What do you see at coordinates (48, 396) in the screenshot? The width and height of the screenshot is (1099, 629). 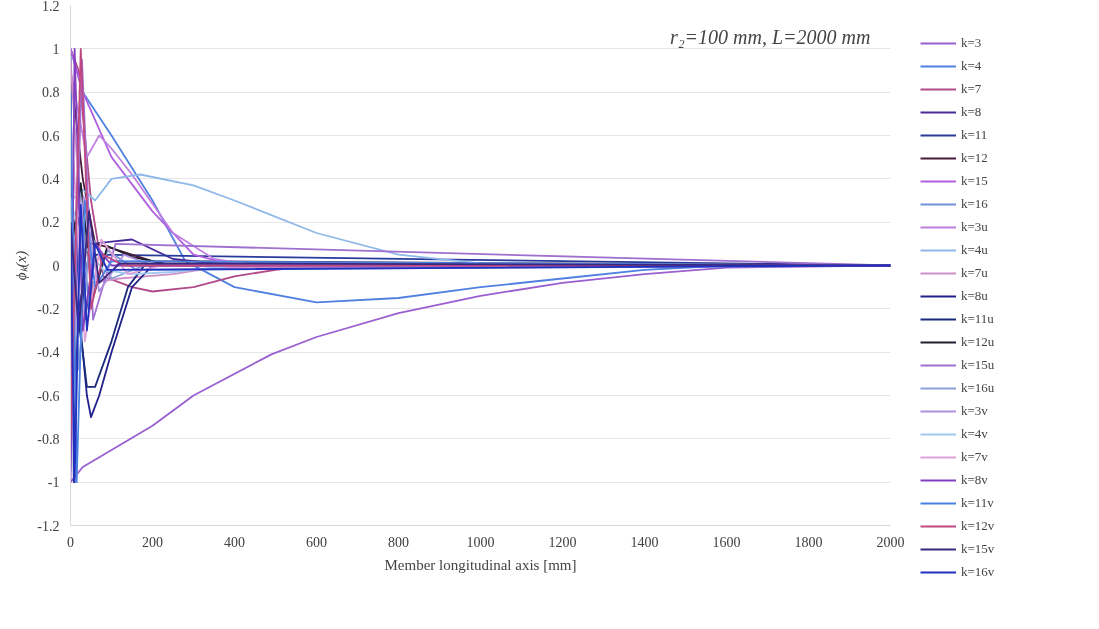 I see `y-tick-label: -0.6` at bounding box center [48, 396].